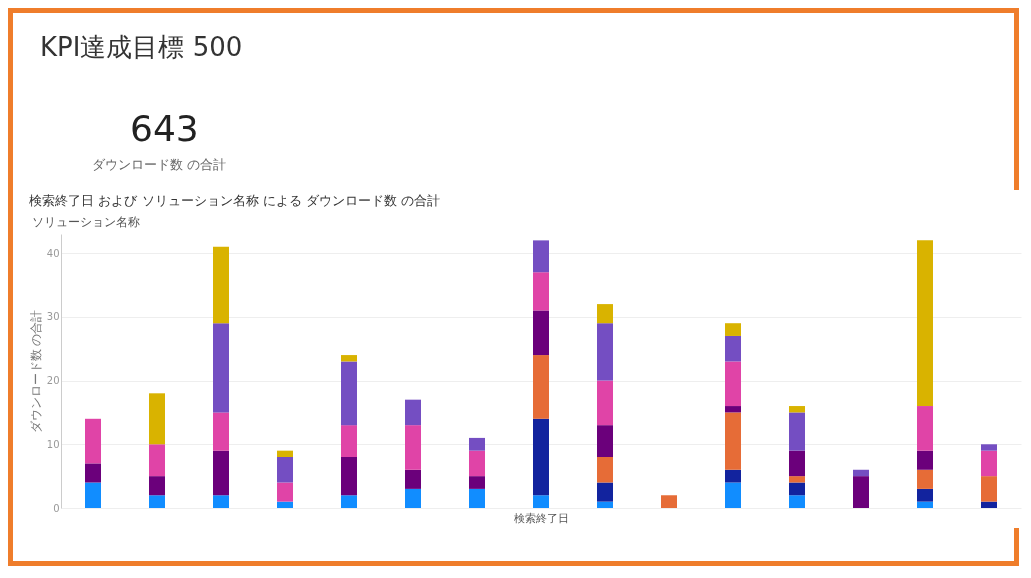 This screenshot has height=578, width=1031. I want to click on y-tick-label: 20, so click(53, 381).